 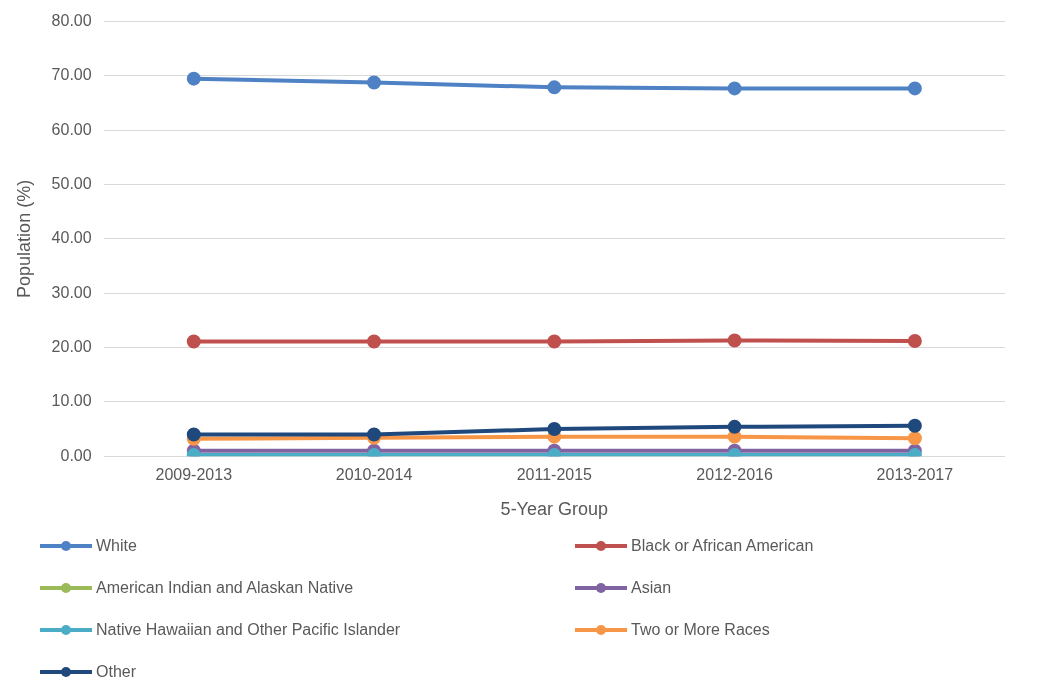 What do you see at coordinates (71, 75) in the screenshot?
I see `y-tick-label: 70.00` at bounding box center [71, 75].